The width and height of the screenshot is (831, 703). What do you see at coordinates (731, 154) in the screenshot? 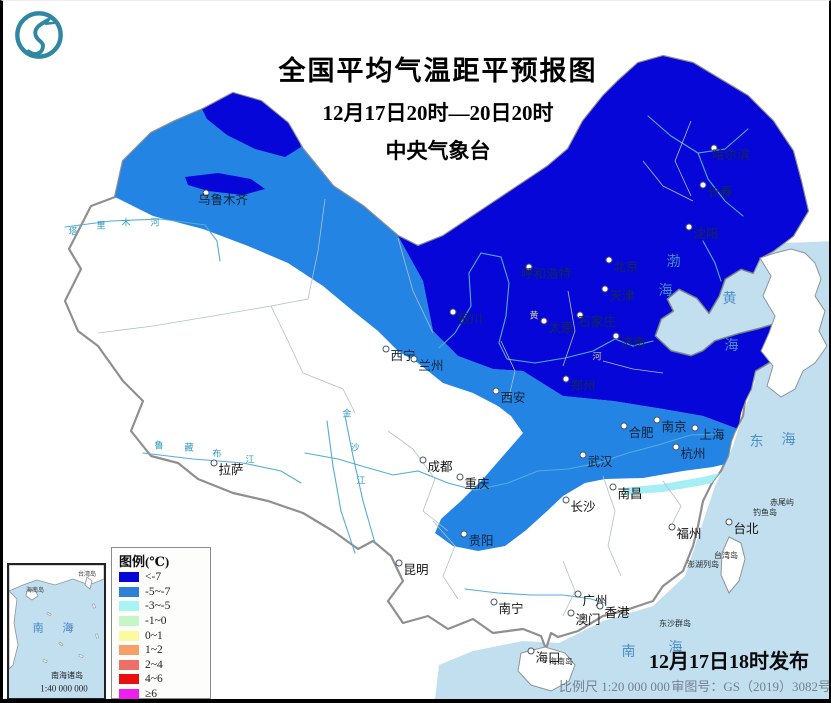
I see `city-label: 哈尔滨` at bounding box center [731, 154].